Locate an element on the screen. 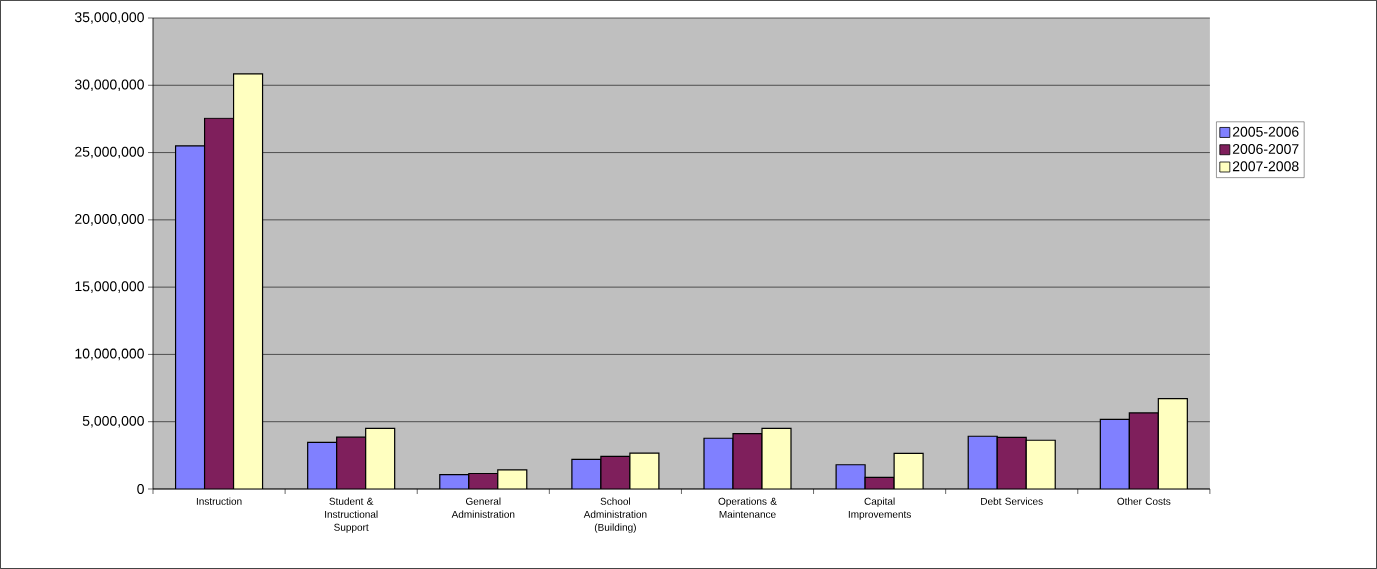 The width and height of the screenshot is (1377, 569). y-tick-label: 10,000,000 is located at coordinates (109, 354).